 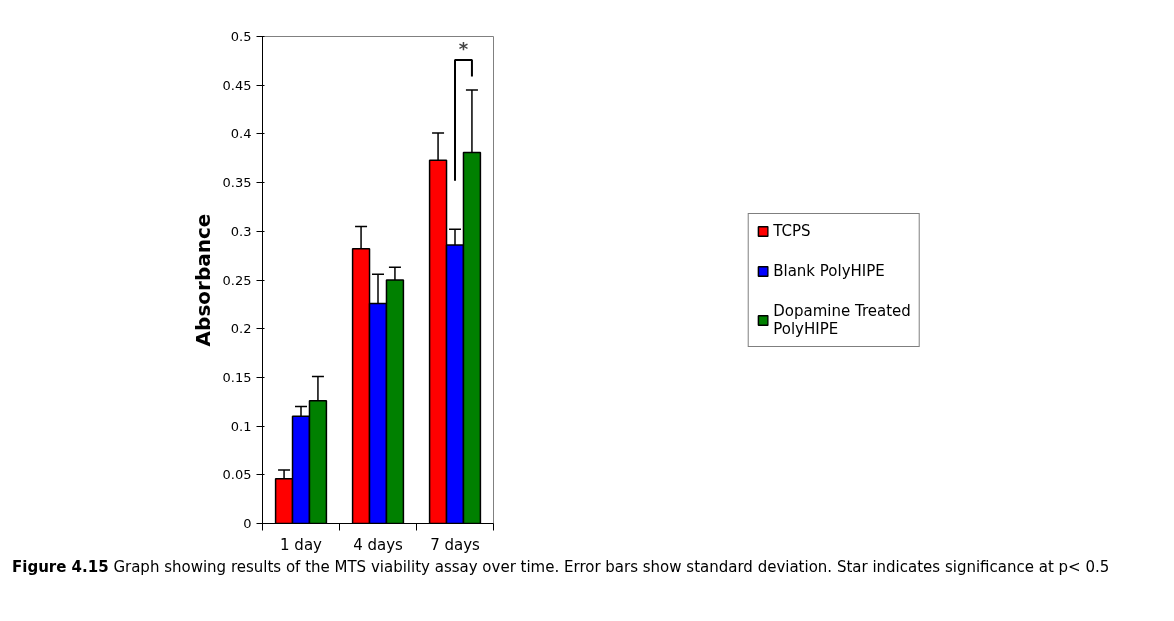 I want to click on y-tick-label: 0.2, so click(x=241, y=329).